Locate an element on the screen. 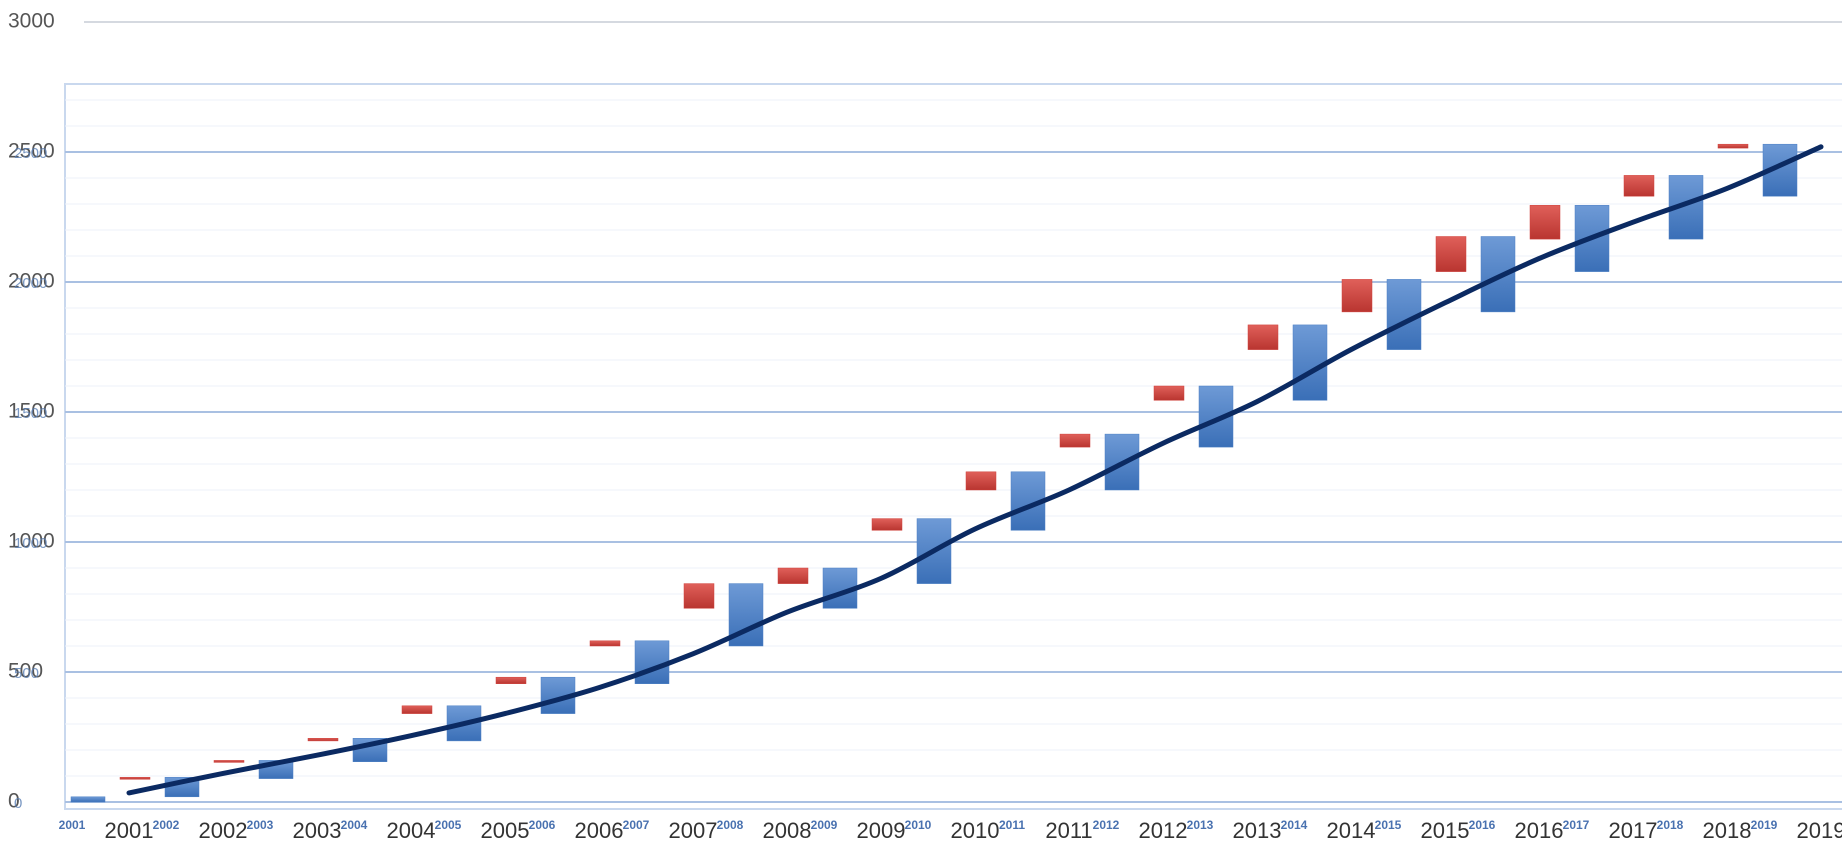 The image size is (1842, 842). x-tick-label: 2018 is located at coordinates (1727, 830).